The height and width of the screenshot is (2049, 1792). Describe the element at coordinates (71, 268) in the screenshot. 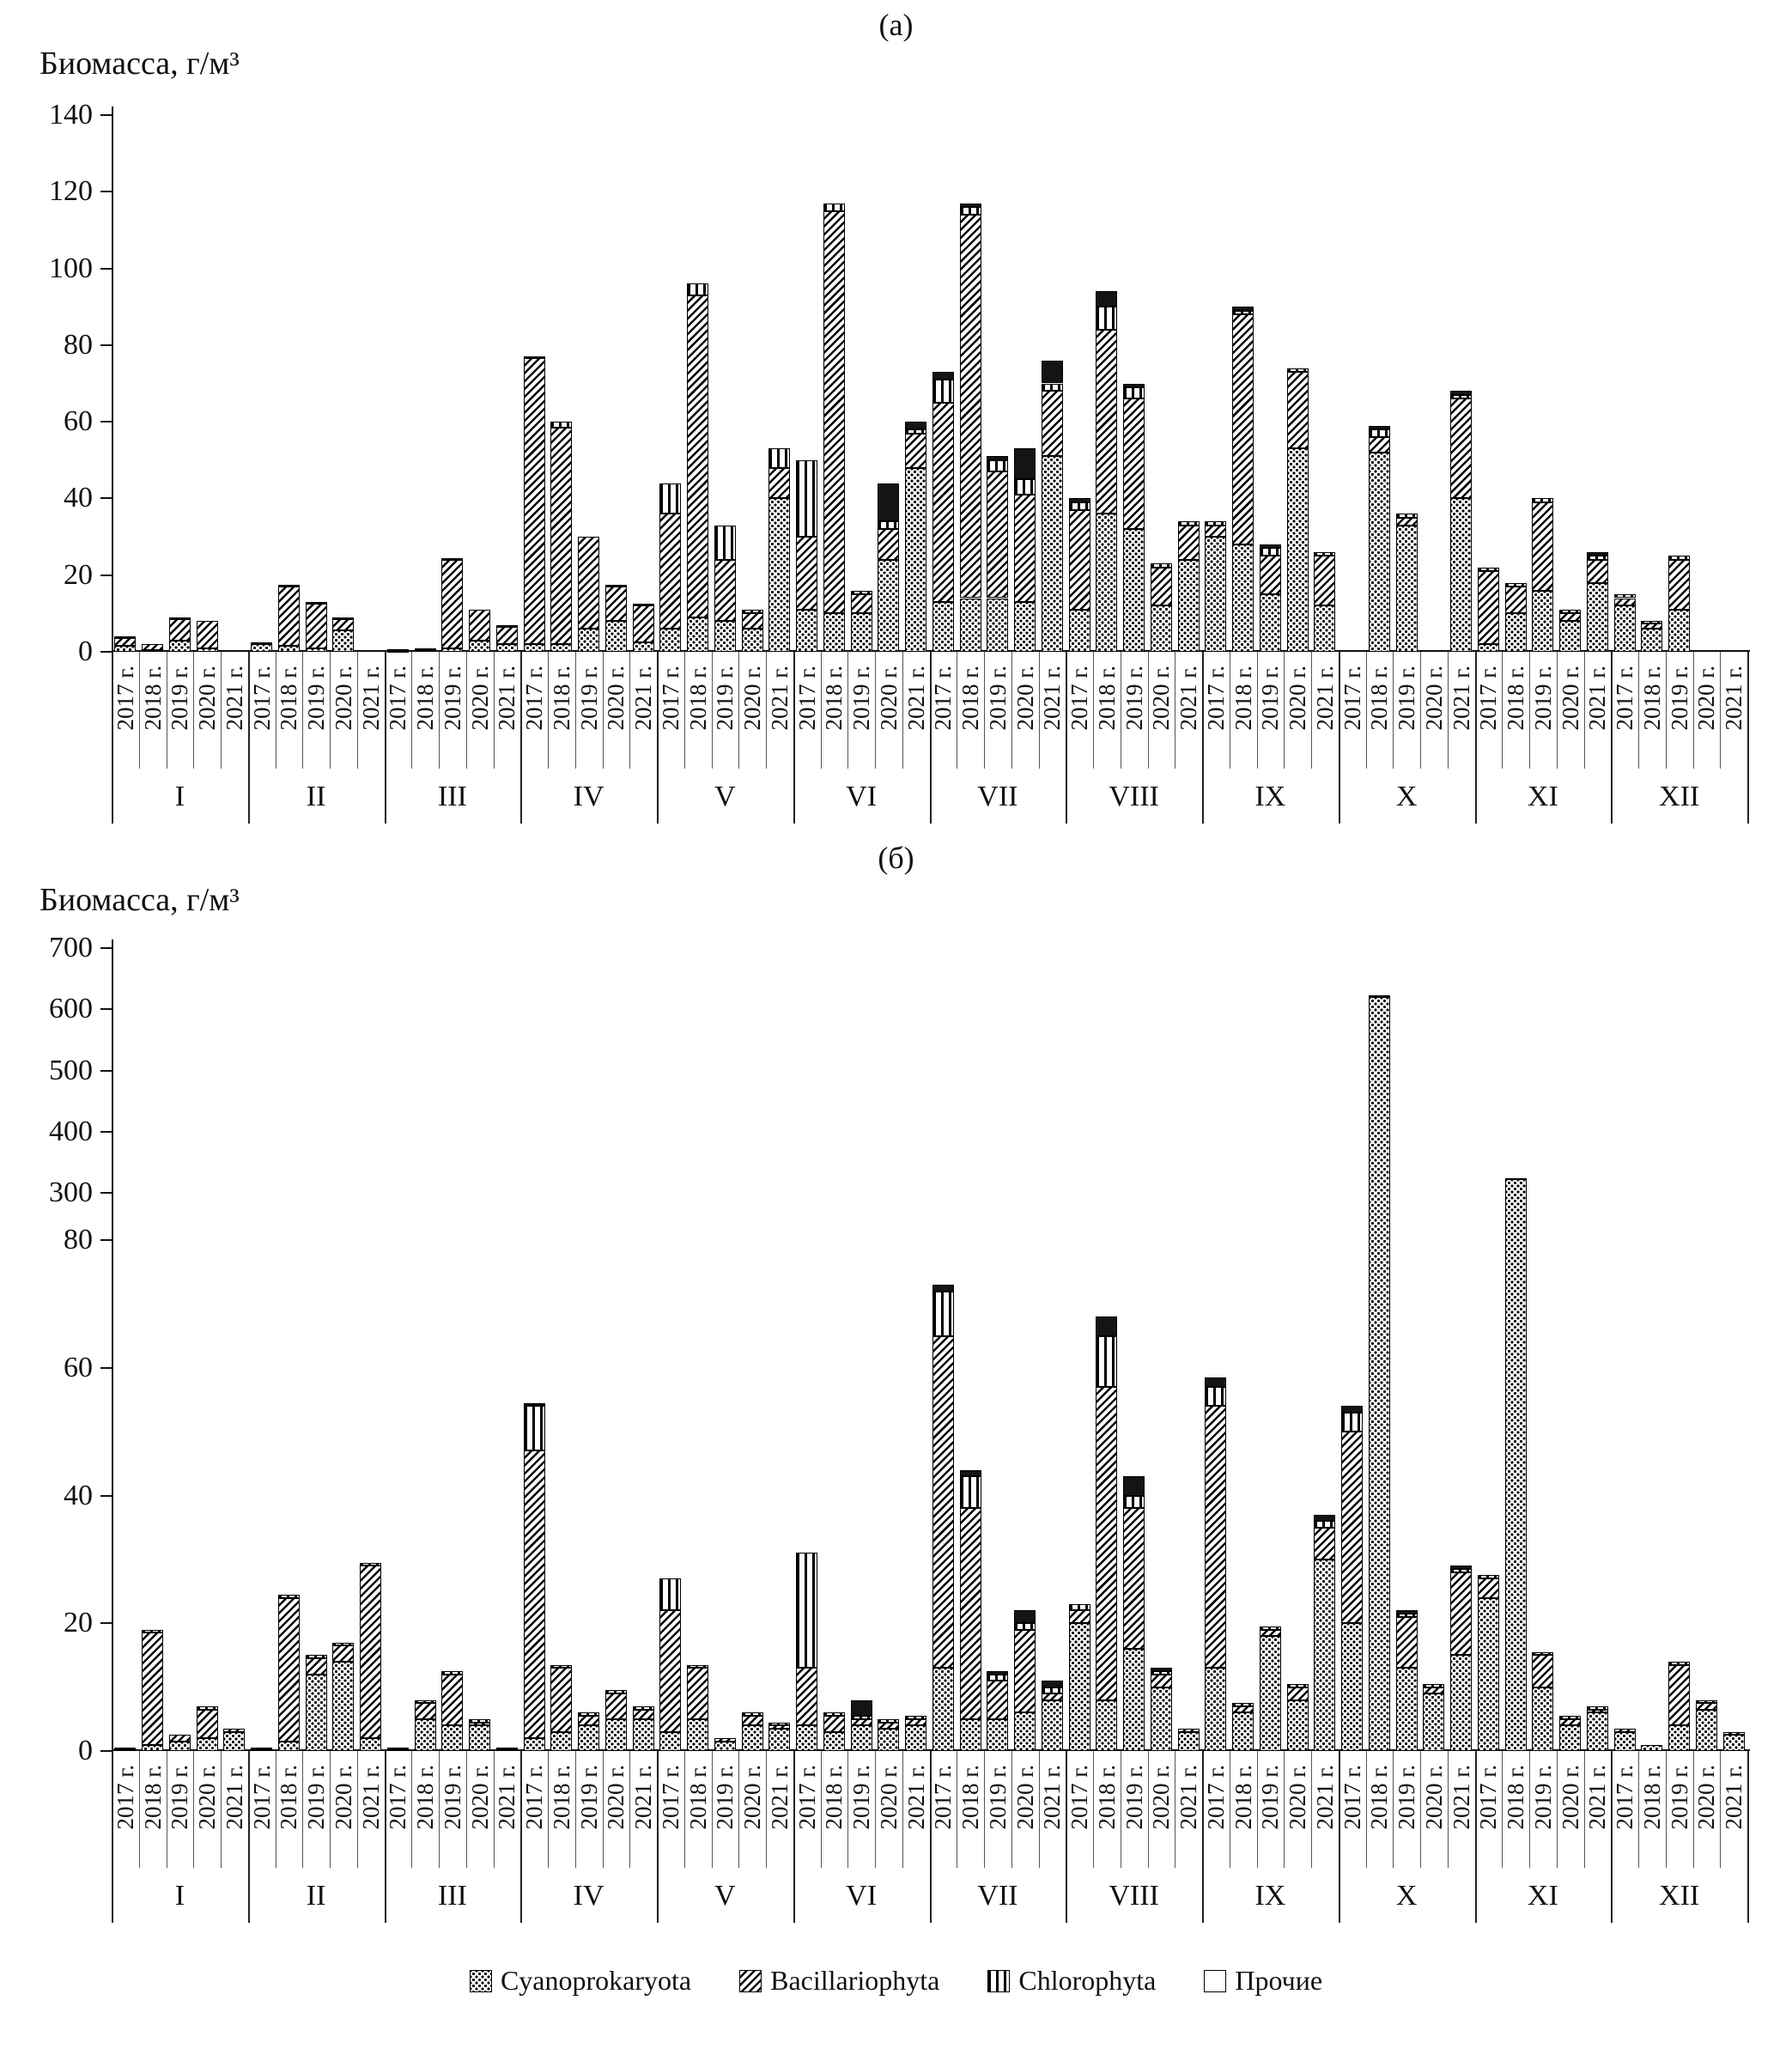

I see `y-tick-label: 100` at that location.